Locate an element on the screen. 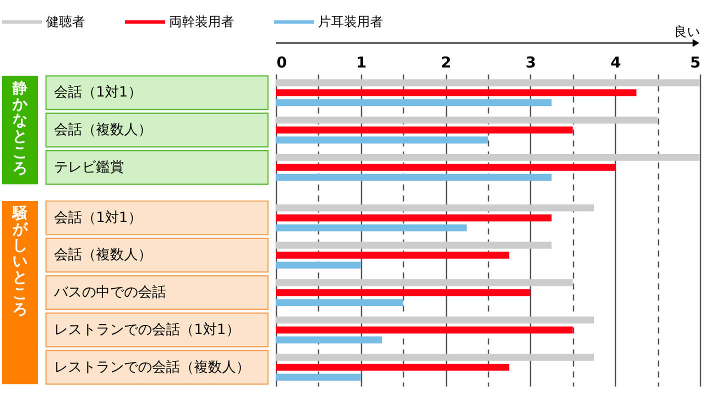 Image resolution: width=714 pixels, height=394 pixels. y-tick-label: テレビ鑑賞 is located at coordinates (89, 167).